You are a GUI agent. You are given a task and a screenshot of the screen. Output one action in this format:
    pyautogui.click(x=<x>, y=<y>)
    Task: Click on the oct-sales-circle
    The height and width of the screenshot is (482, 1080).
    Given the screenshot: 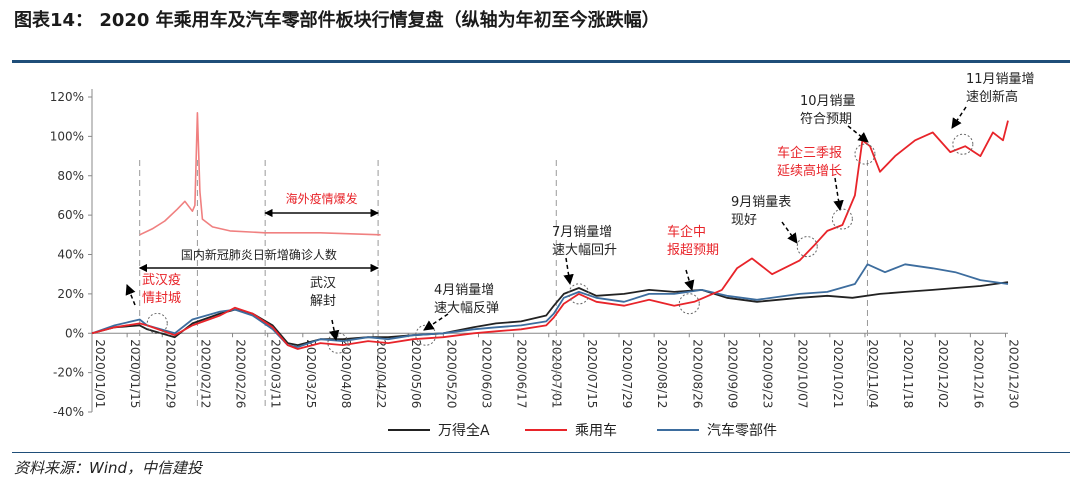 What is the action you would take?
    pyautogui.click(x=865, y=154)
    